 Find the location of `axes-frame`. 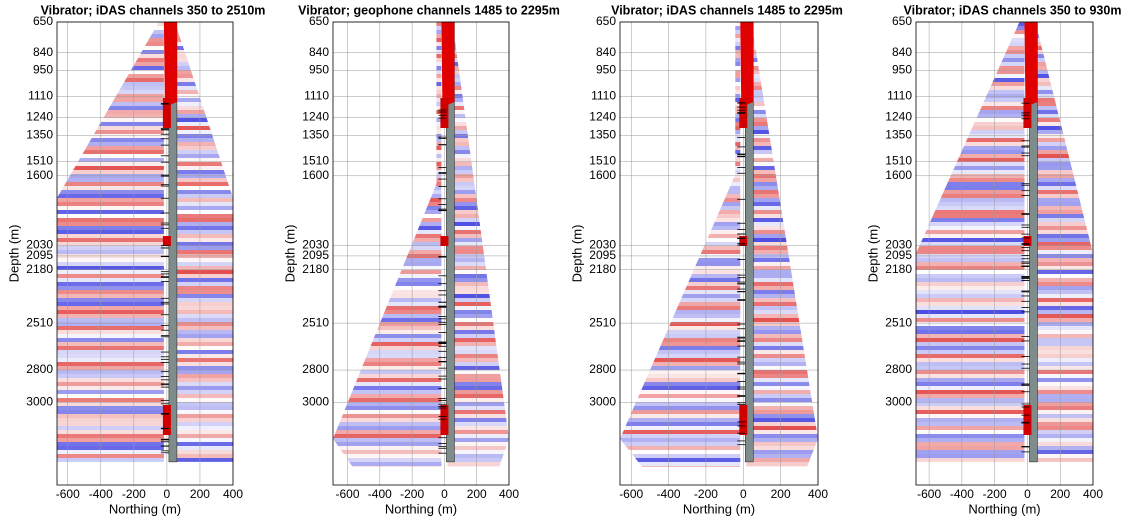

axes-frame is located at coordinates (421, 253).